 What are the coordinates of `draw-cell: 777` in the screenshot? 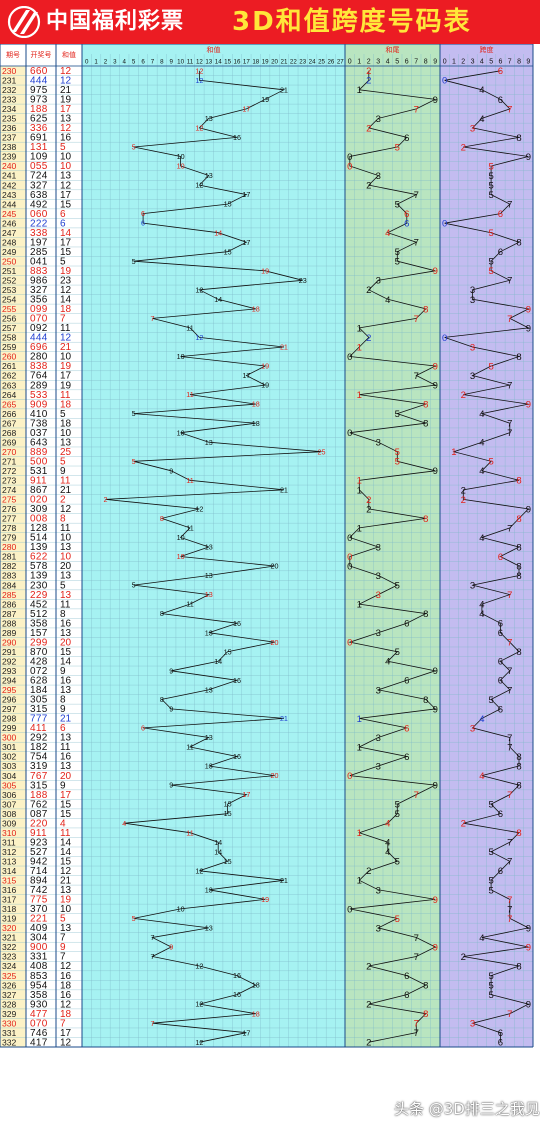 It's located at (39, 719).